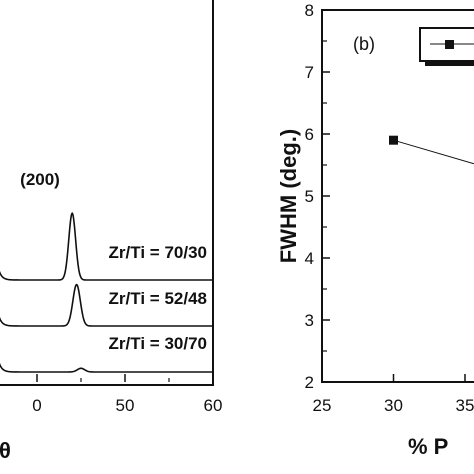 The width and height of the screenshot is (474, 474). I want to click on panel-b-x-tick-label: 30, so click(393, 405).